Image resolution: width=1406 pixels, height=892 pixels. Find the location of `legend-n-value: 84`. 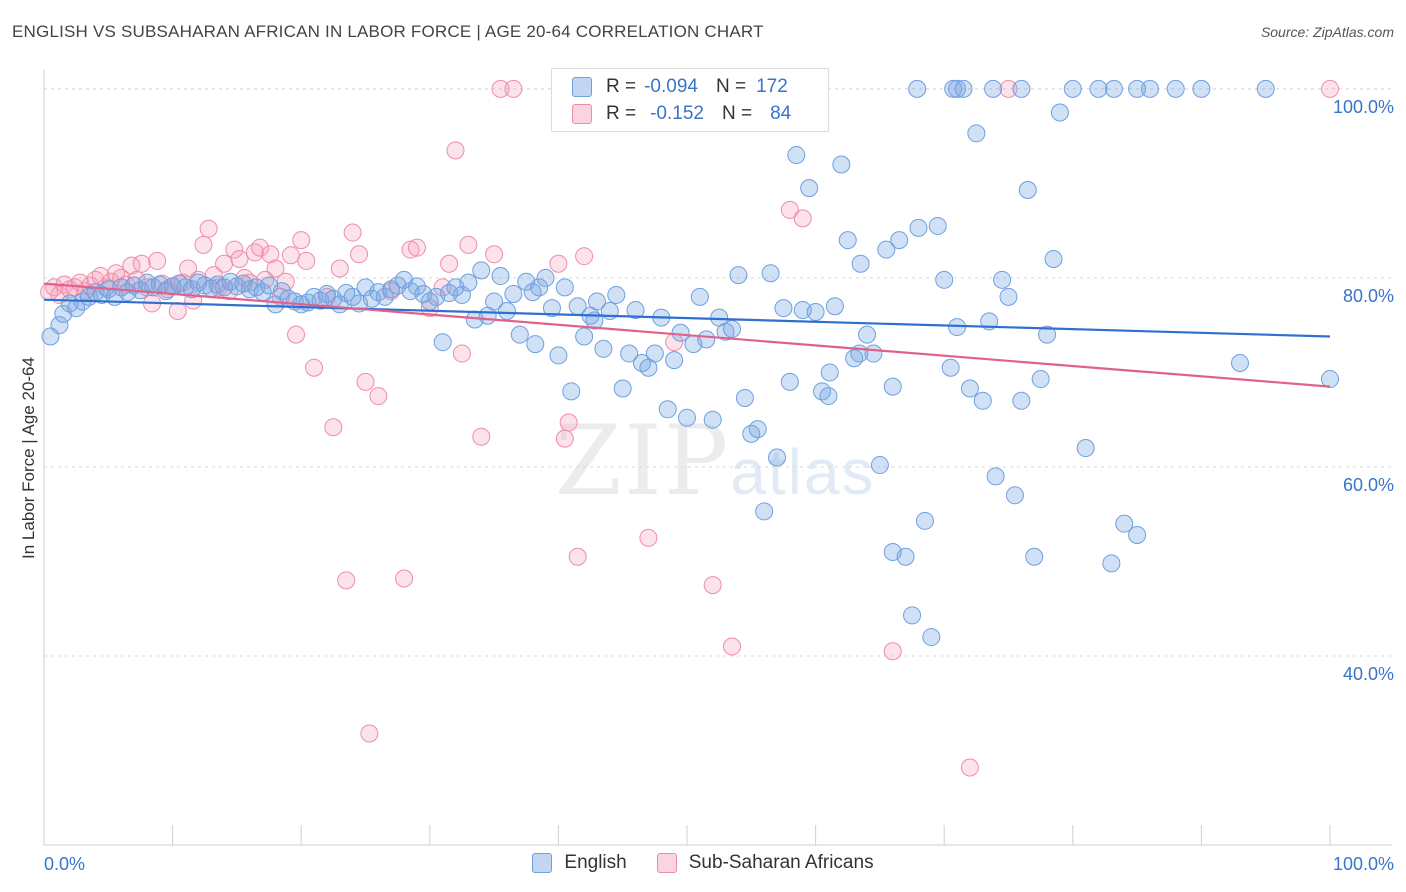

legend-n-value: 84 is located at coordinates (781, 113).